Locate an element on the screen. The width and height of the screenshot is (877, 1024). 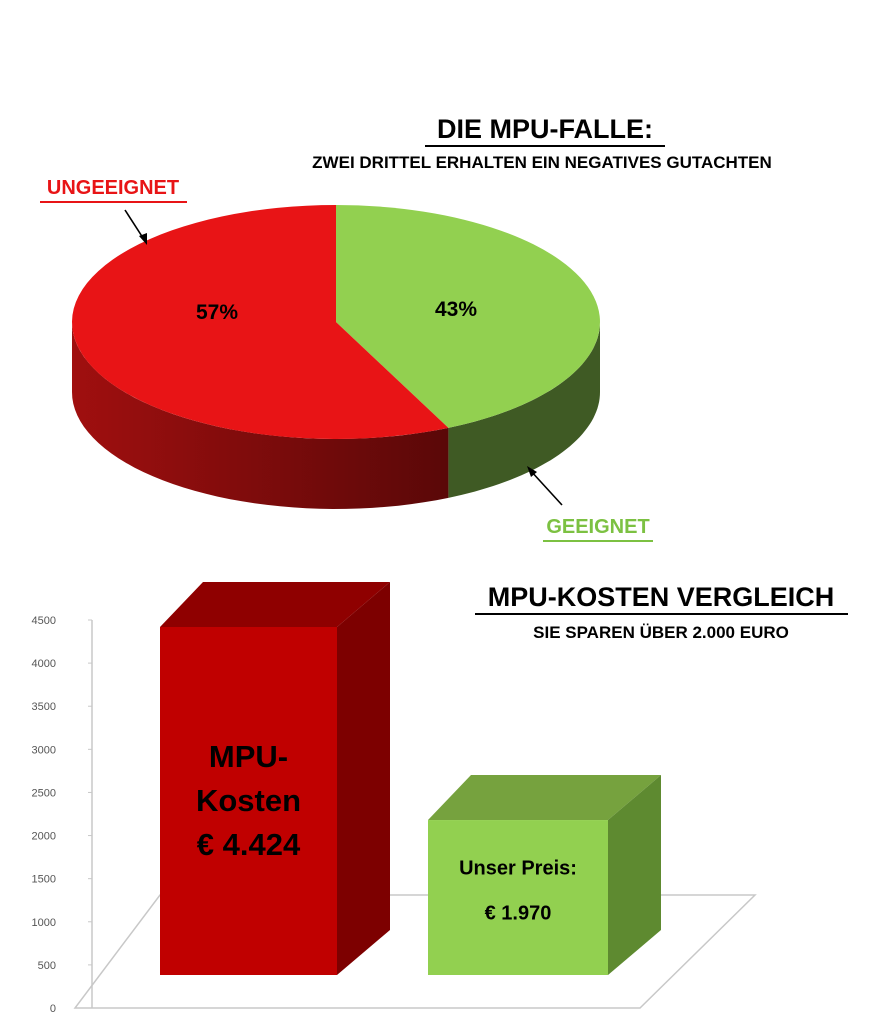
bar-mpu-kosten: MPU- Kosten € 4.424 is located at coordinates (275, 778).